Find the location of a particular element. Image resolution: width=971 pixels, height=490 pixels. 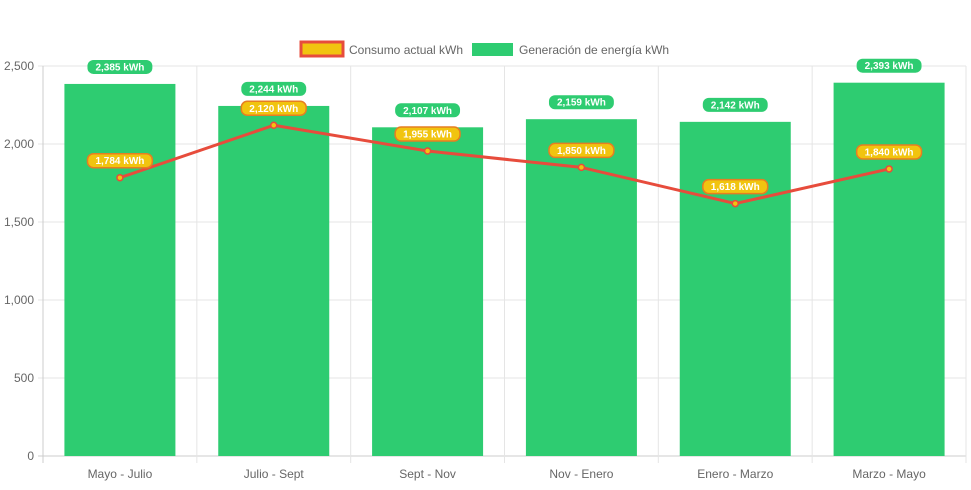

x-tick-label: Enero - Marzo is located at coordinates (735, 474).